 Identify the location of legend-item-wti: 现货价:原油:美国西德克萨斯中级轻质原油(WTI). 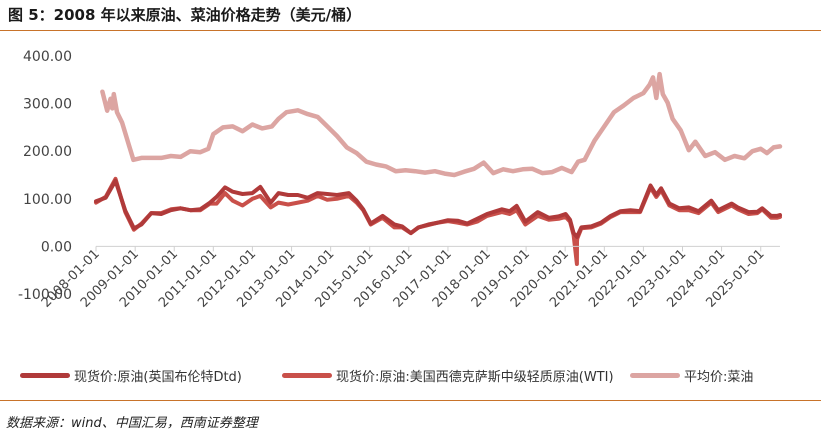
(448, 375).